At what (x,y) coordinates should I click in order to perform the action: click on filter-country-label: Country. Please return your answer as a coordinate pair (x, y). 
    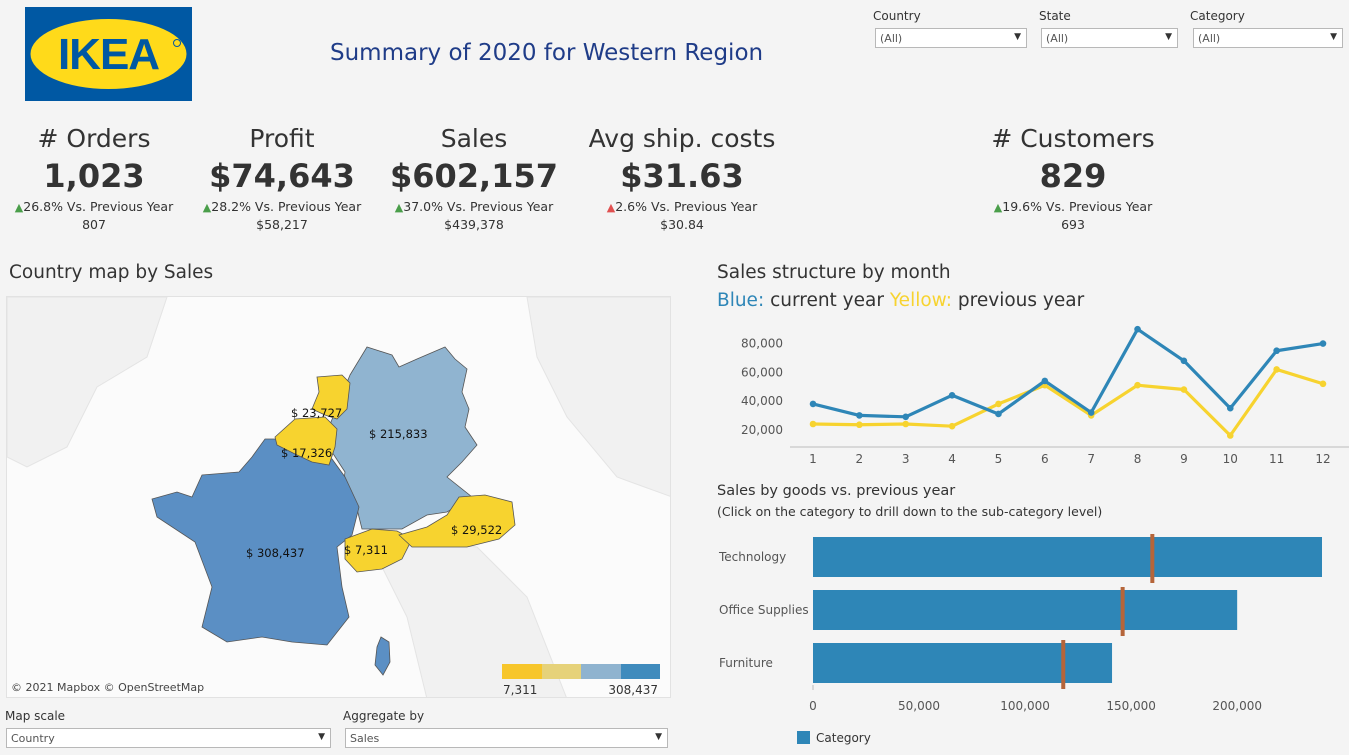
    Looking at the image, I should click on (897, 16).